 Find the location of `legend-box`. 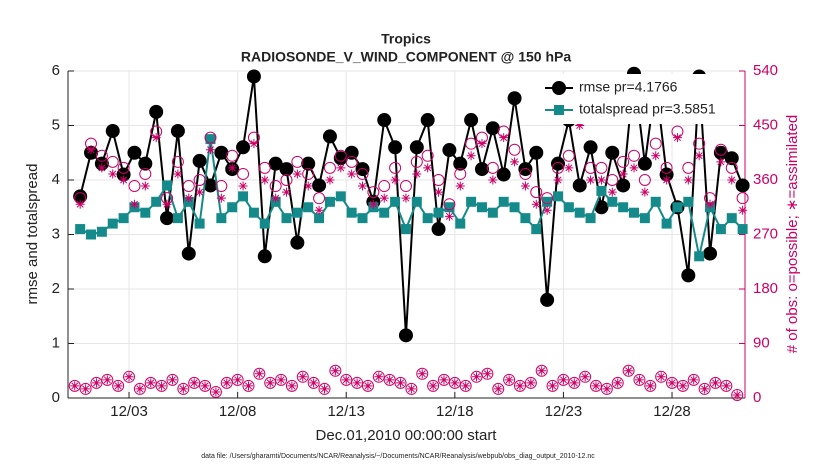

legend-box is located at coordinates (639, 99).